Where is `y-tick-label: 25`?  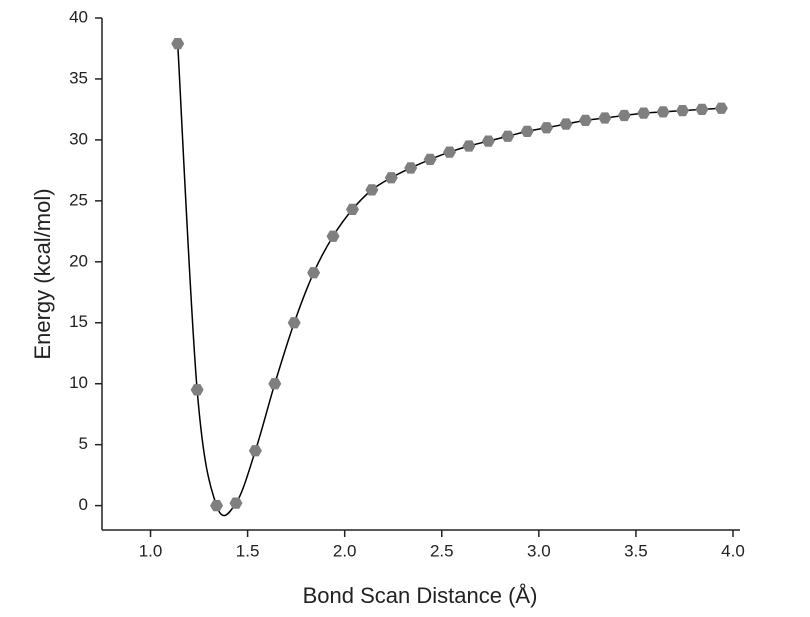 y-tick-label: 25 is located at coordinates (78, 199).